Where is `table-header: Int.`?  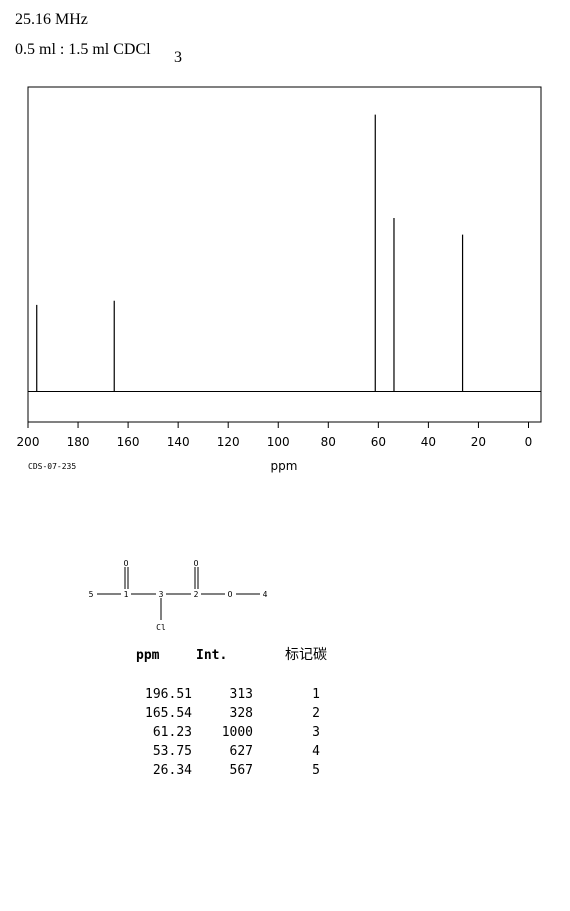 table-header: Int. is located at coordinates (211, 655).